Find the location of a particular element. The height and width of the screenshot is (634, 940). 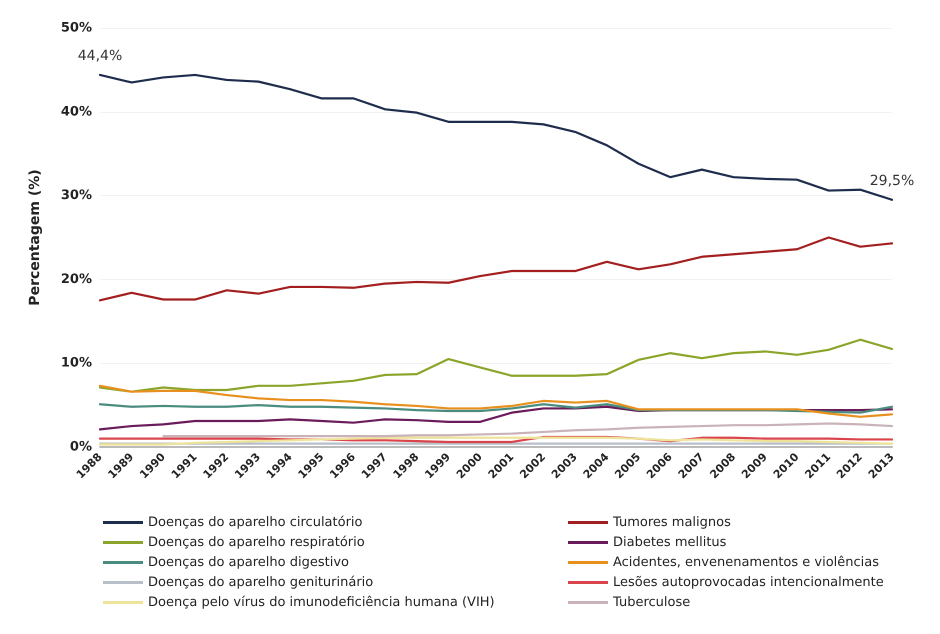

legend-label: Doenças do aparelho circulatório is located at coordinates (255, 522).